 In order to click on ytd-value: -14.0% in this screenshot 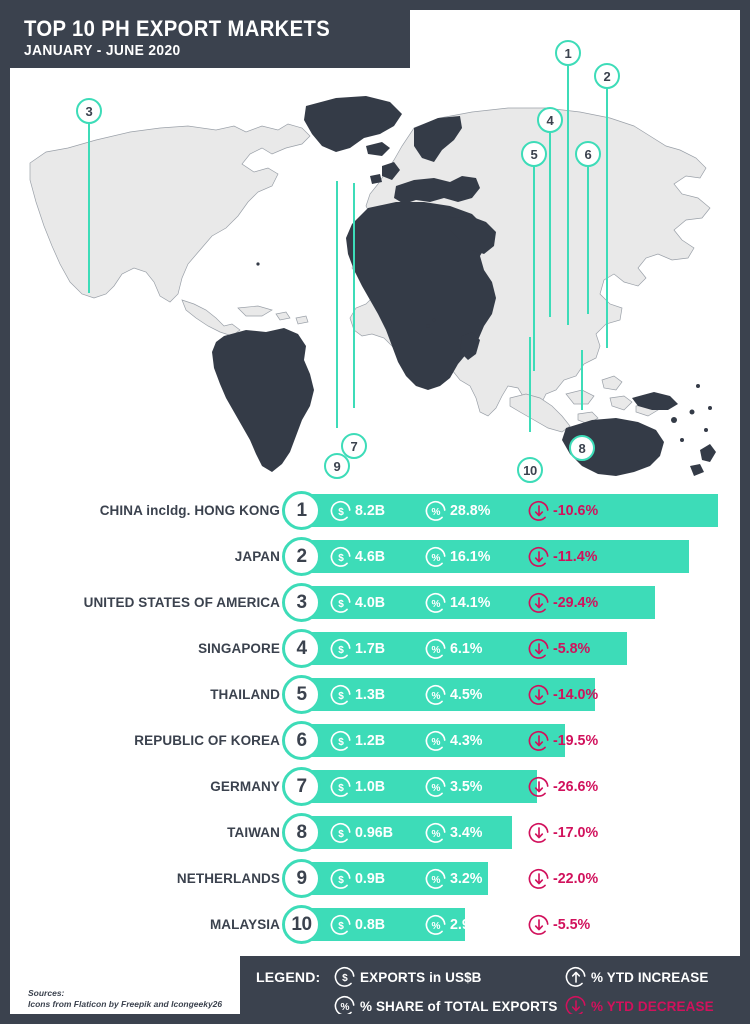, I will do `click(564, 694)`.